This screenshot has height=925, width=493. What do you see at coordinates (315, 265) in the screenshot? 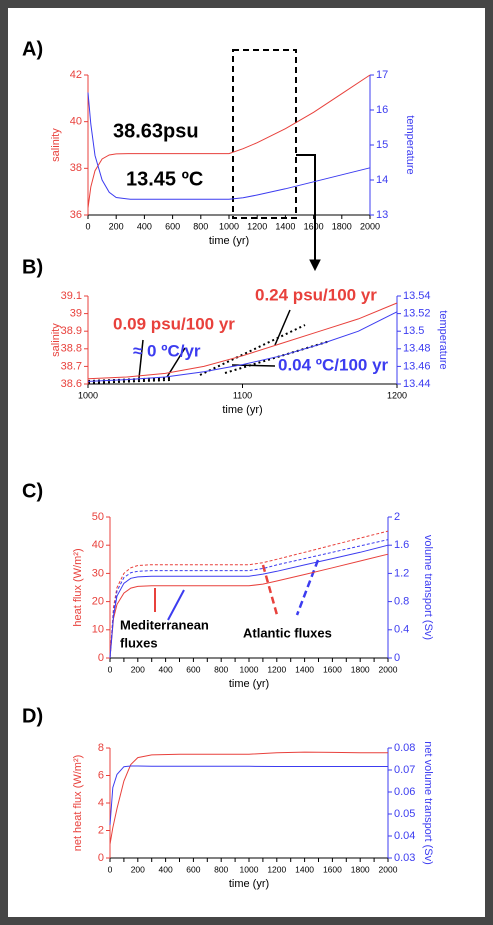
I see `arrow-head` at bounding box center [315, 265].